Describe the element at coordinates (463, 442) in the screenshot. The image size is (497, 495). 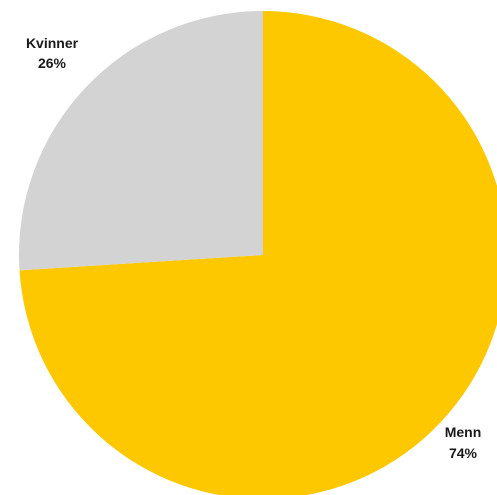
I see `slice-label-group-menn: Menn 74%` at that location.